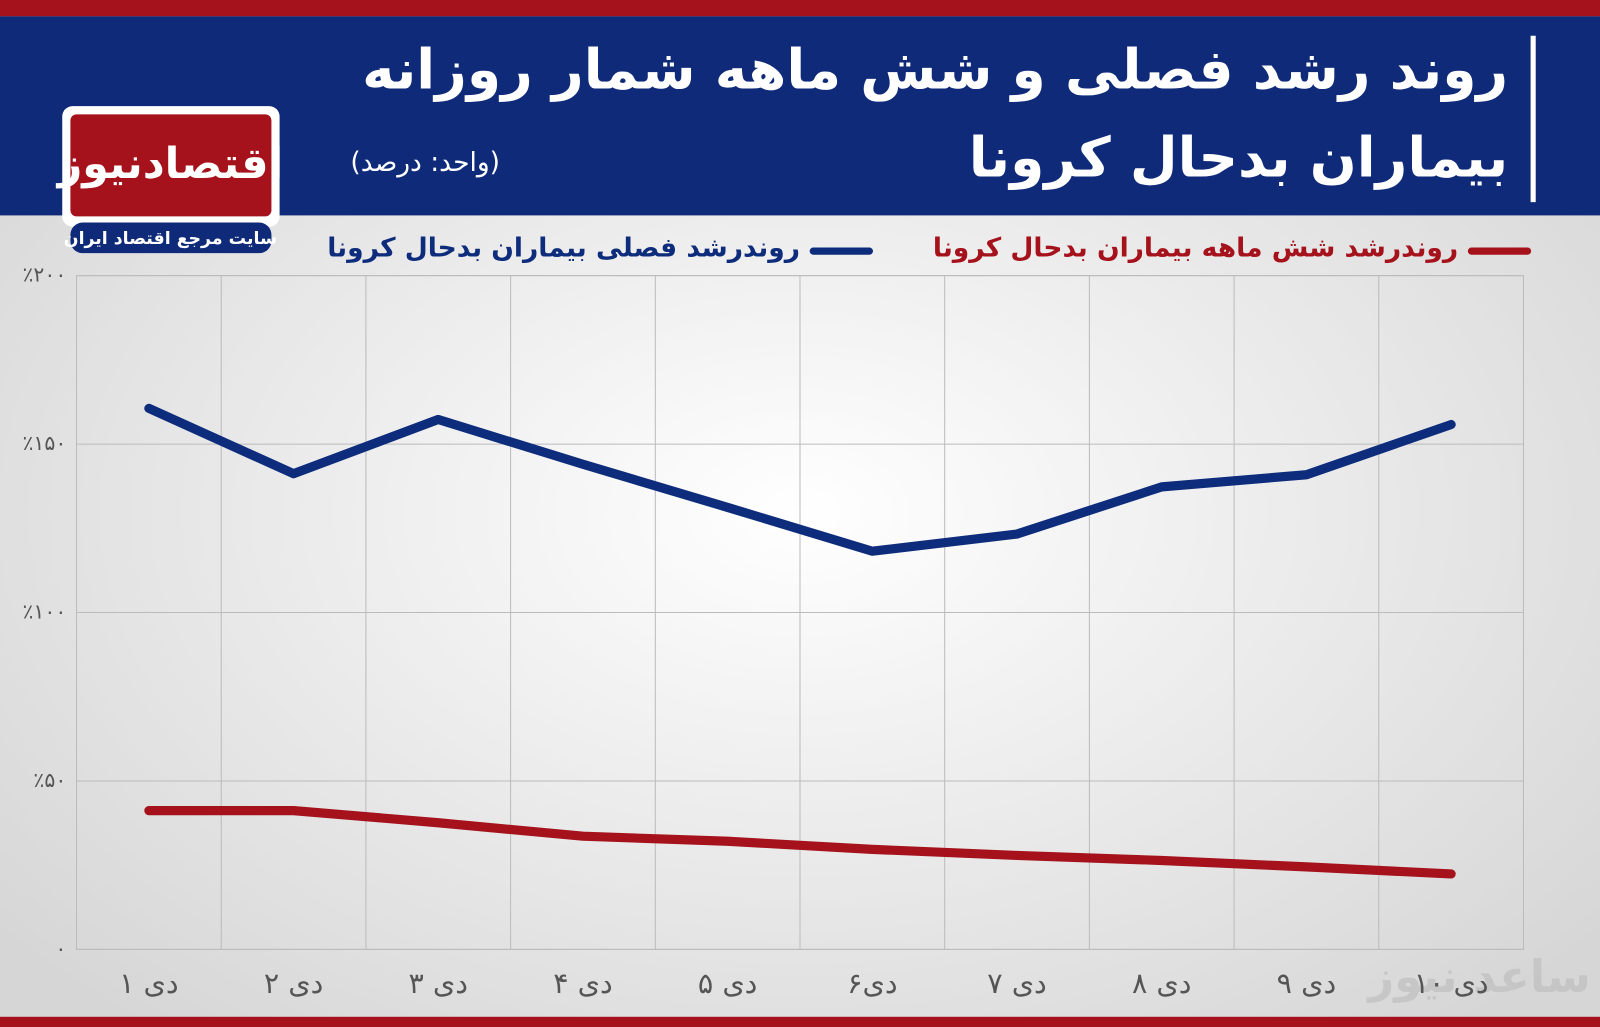 The height and width of the screenshot is (1027, 1600). I want to click on x-tick-label: ۳ دی, so click(438, 983).